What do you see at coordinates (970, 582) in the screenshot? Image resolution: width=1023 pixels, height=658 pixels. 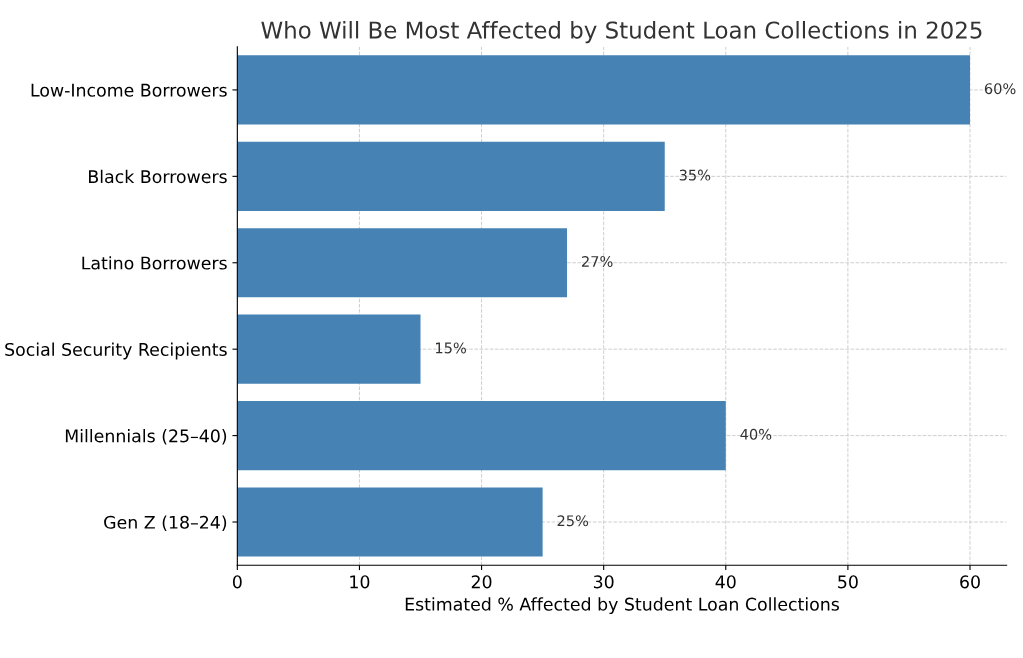 I see `x-tick-label: 60` at bounding box center [970, 582].